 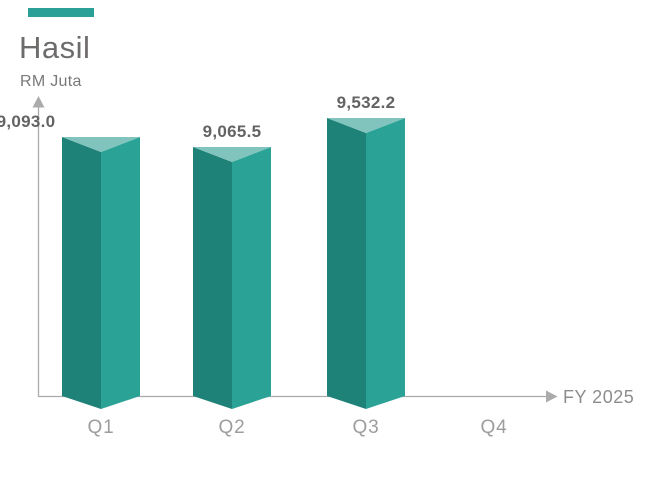 What do you see at coordinates (38, 102) in the screenshot?
I see `y-axis-arrow-icon` at bounding box center [38, 102].